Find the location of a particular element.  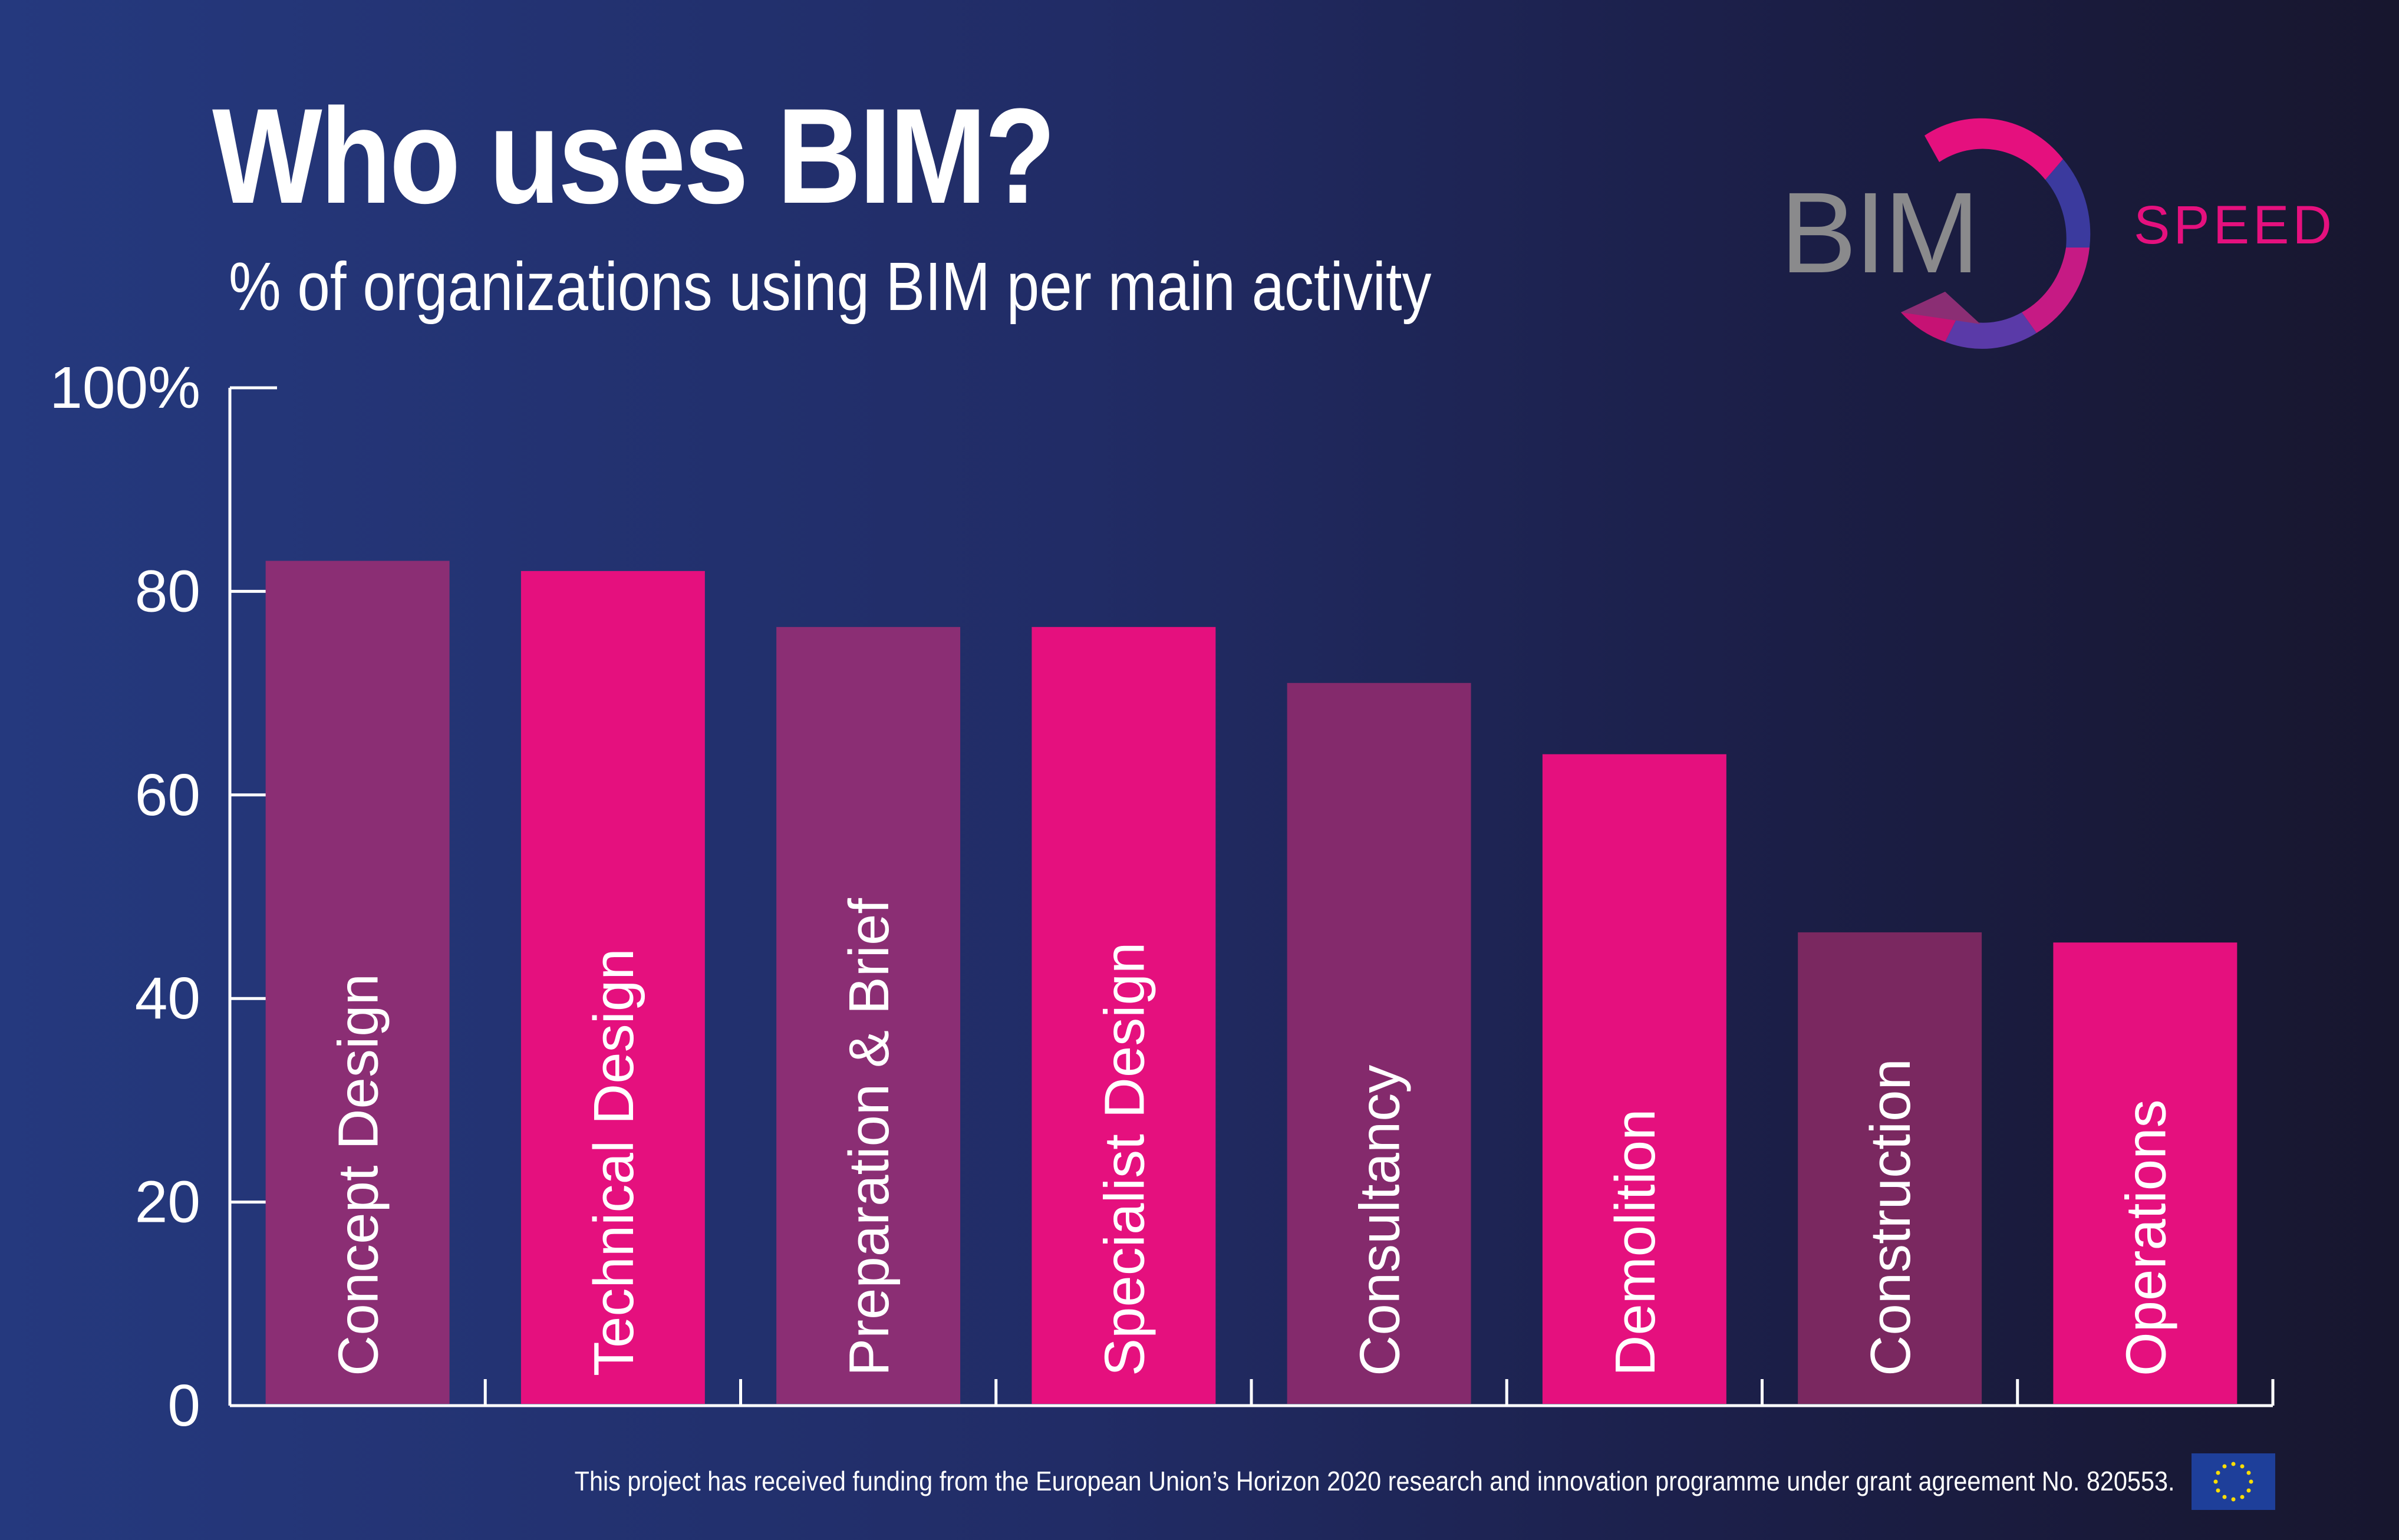

bar-category-label: Consultancy is located at coordinates (1380, 1220).